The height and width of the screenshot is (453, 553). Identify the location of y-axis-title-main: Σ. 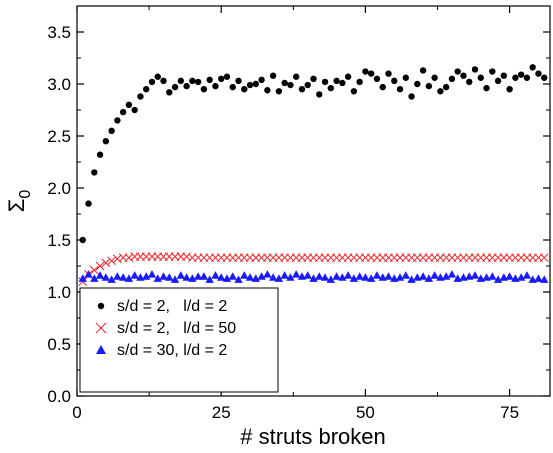
(16, 206).